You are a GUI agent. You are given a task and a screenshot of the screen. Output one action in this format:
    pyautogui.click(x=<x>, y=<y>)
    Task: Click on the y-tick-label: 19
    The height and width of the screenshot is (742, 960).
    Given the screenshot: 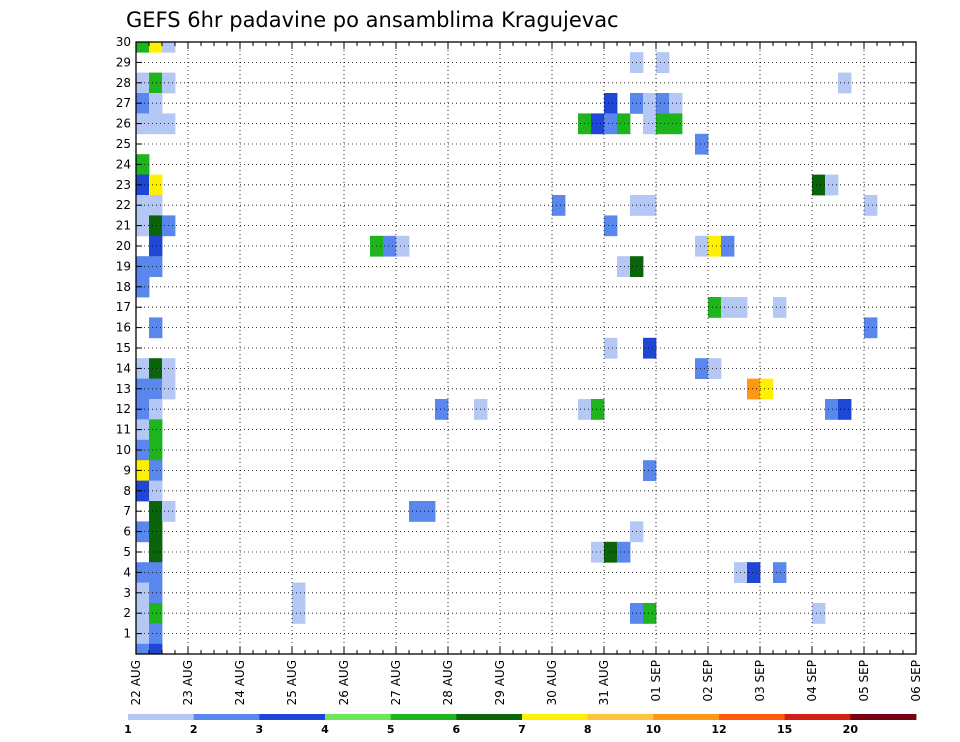 What is the action you would take?
    pyautogui.click(x=123, y=266)
    